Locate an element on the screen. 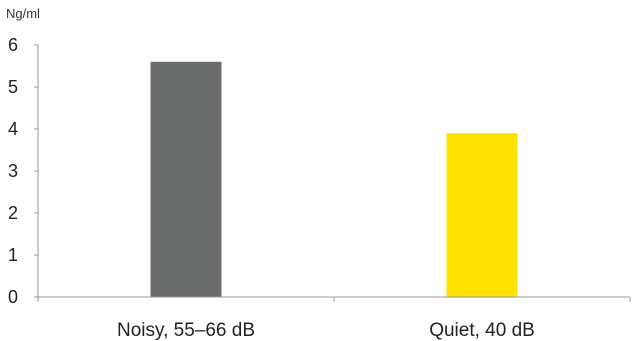  y-tick-label: 2 is located at coordinates (13, 213).